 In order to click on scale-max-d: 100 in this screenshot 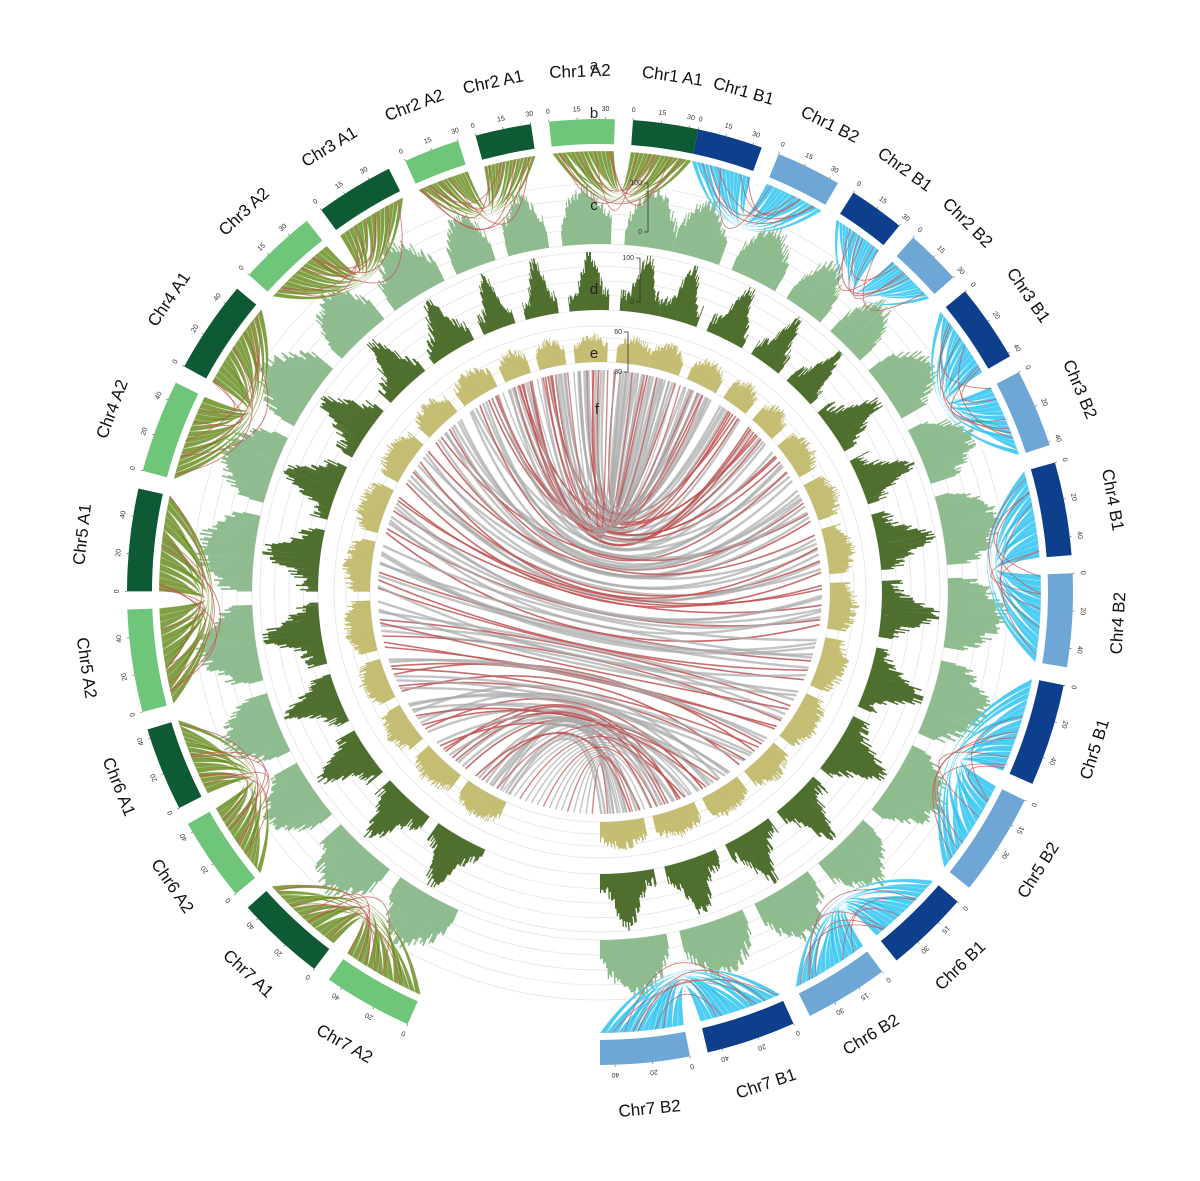, I will do `click(628, 258)`.